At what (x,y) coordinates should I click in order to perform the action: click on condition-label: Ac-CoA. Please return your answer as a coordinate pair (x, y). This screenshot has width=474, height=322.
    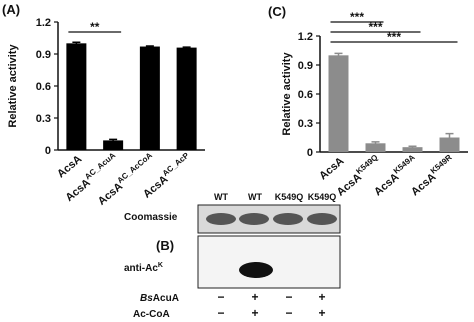
    Looking at the image, I should click on (151, 314).